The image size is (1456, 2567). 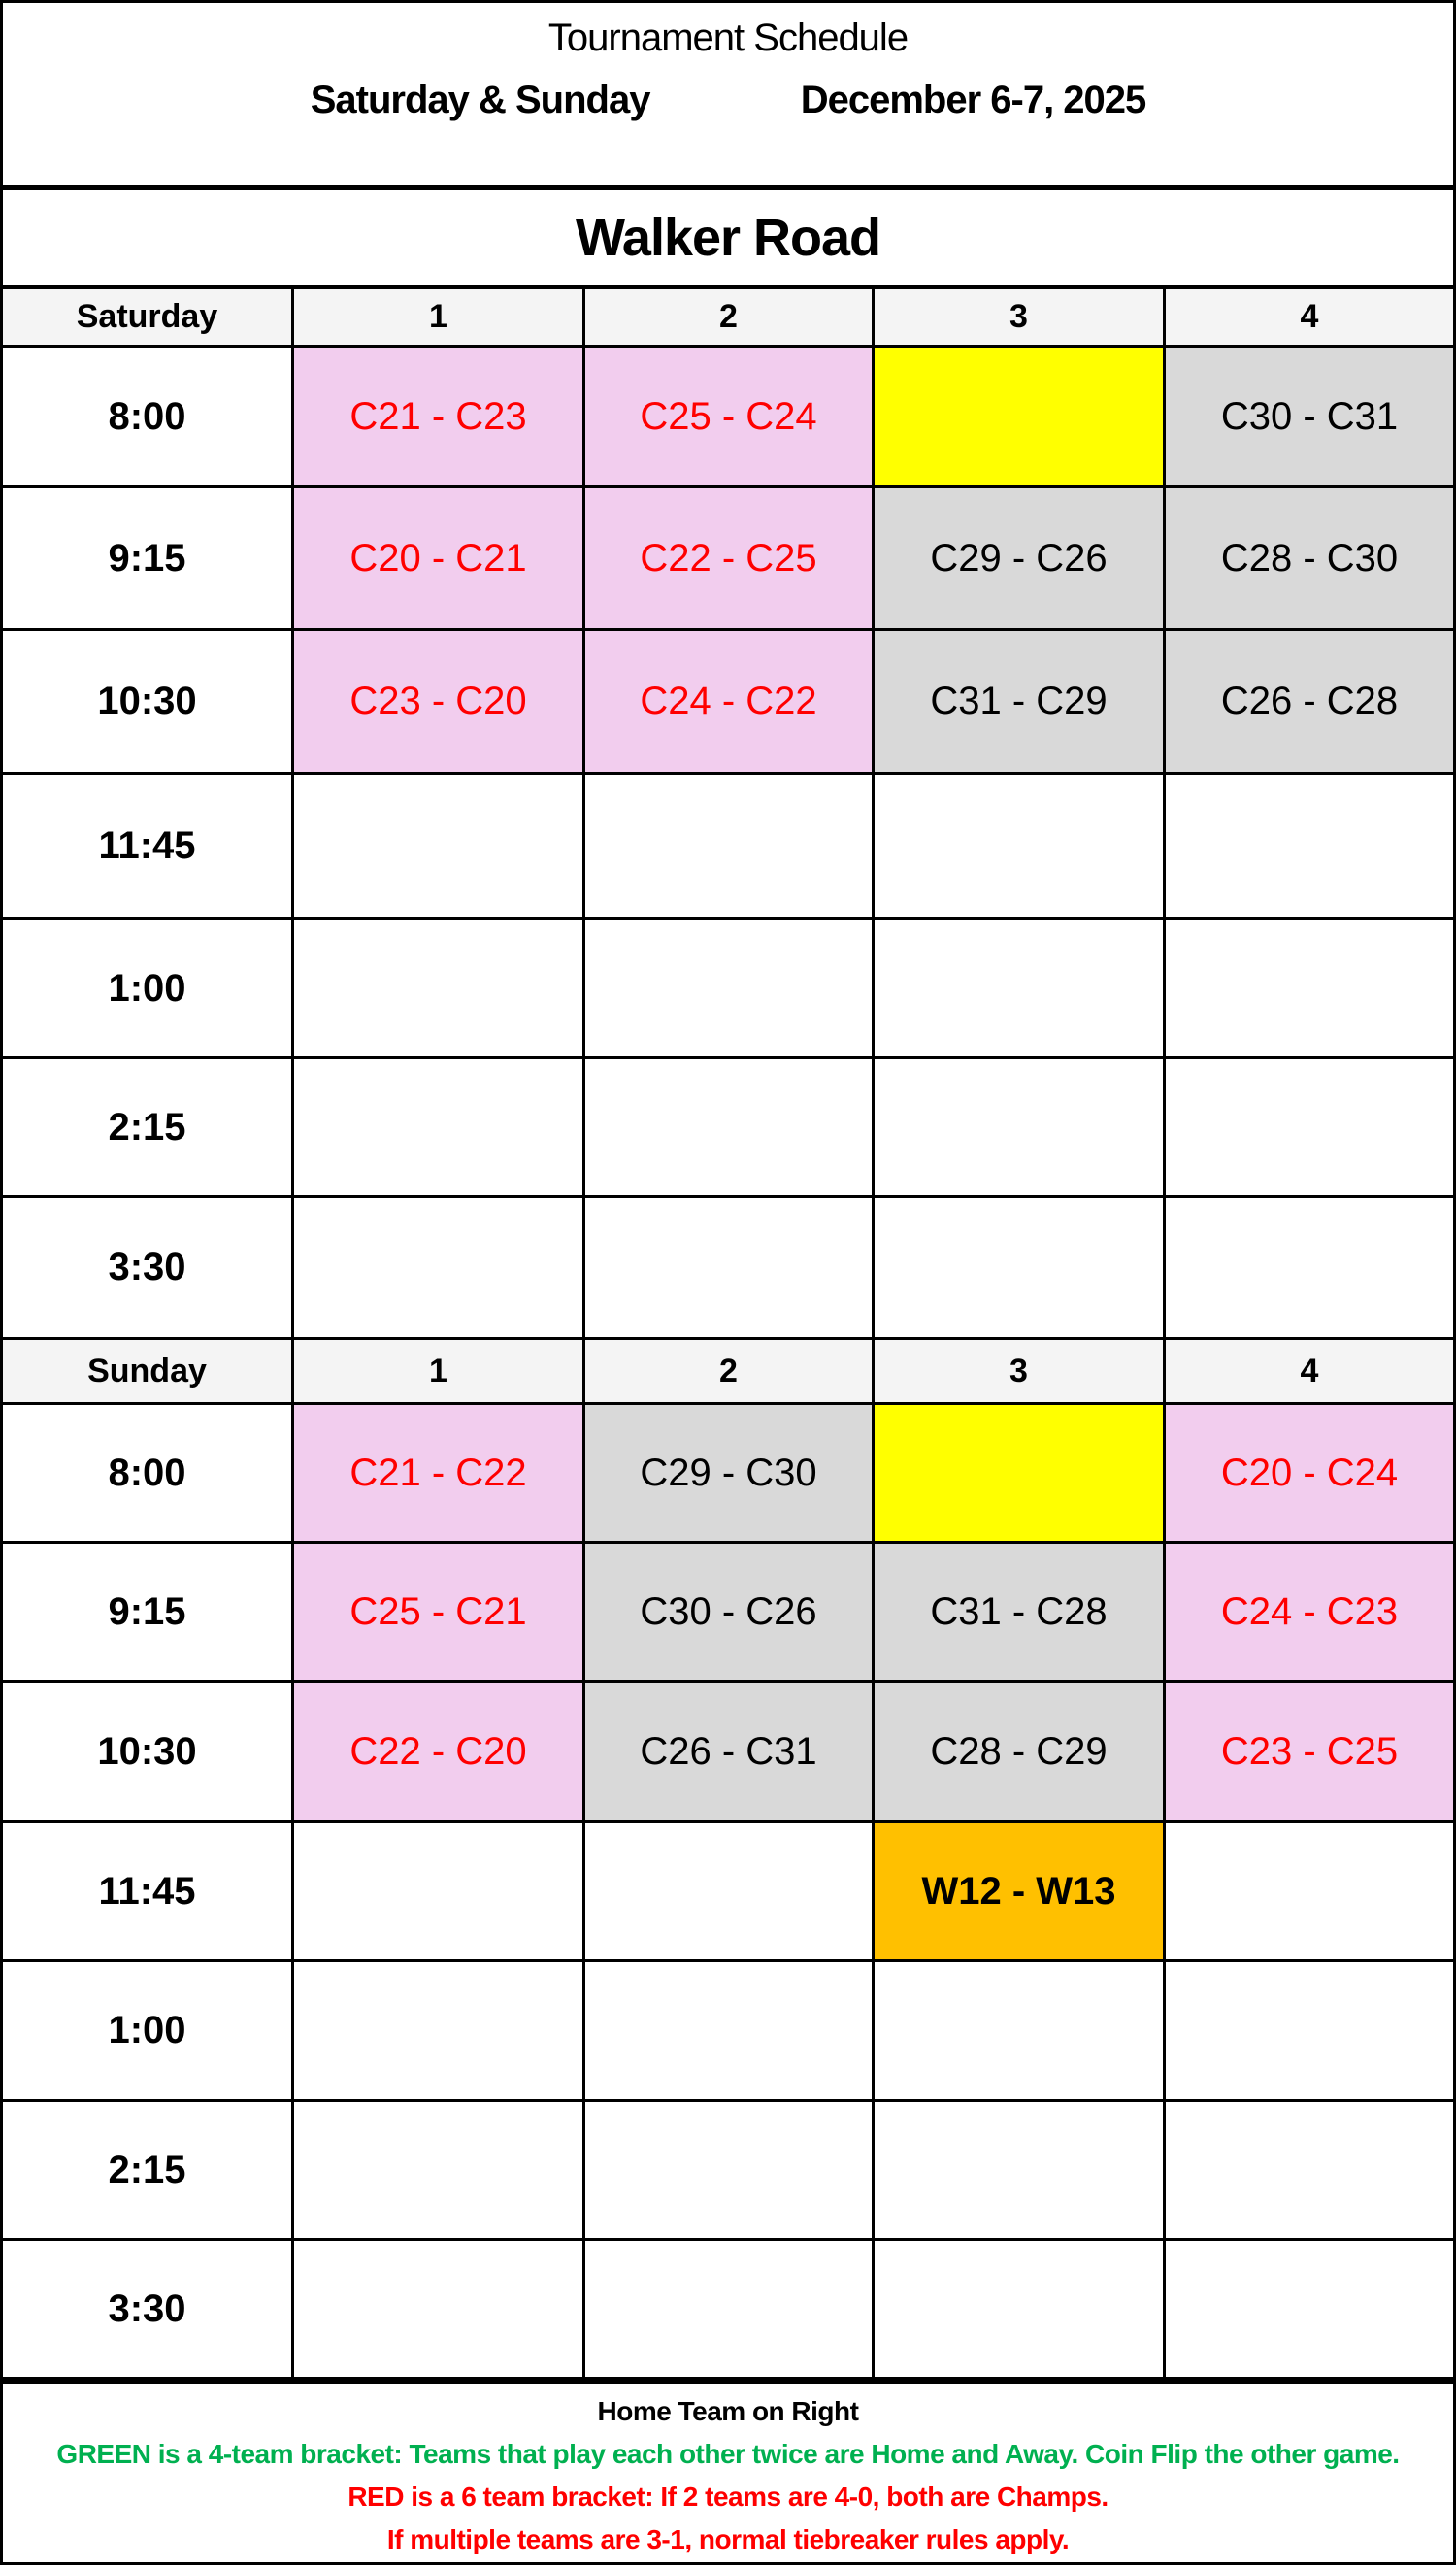 I want to click on time-slot-row: 11:45, so click(x=728, y=847).